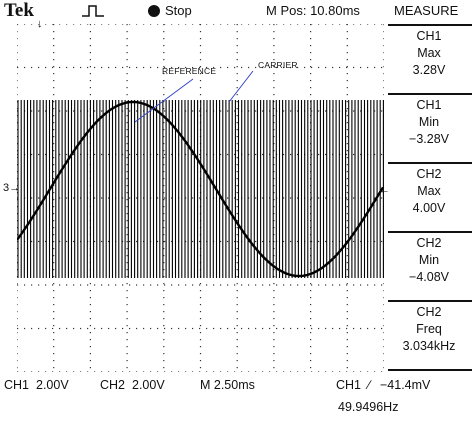 Image resolution: width=474 pixels, height=425 pixels. I want to click on measure-item: CH1 Min −3.28V, so click(429, 122).